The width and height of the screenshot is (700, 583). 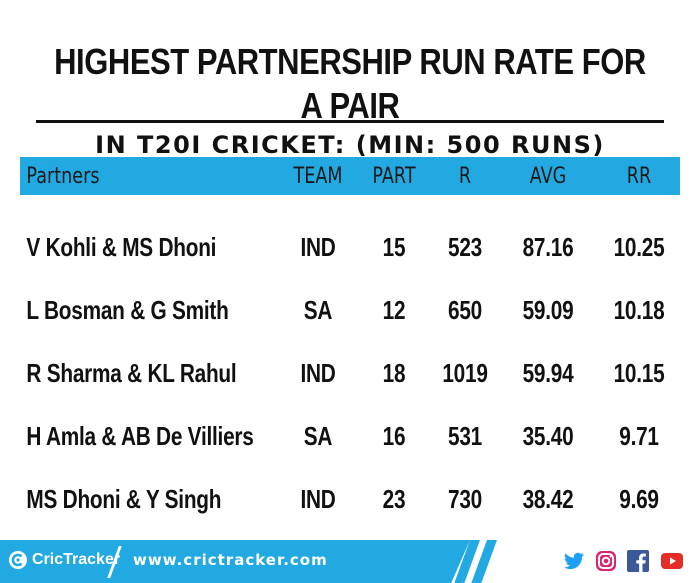 I want to click on cell-runs: 1019, so click(x=465, y=373).